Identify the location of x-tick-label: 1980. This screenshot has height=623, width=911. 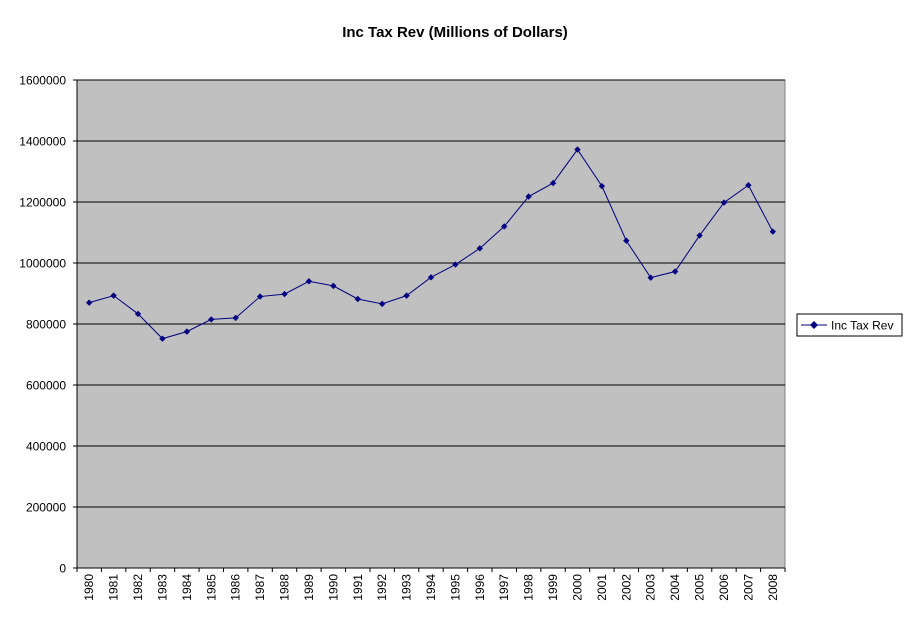
(89, 587).